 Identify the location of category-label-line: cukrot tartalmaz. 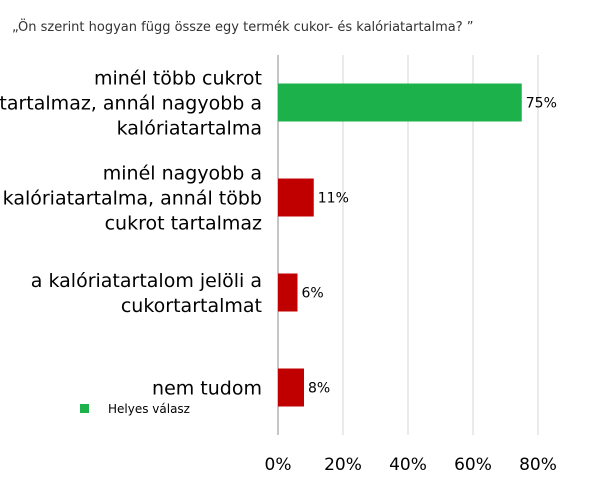
(183, 224).